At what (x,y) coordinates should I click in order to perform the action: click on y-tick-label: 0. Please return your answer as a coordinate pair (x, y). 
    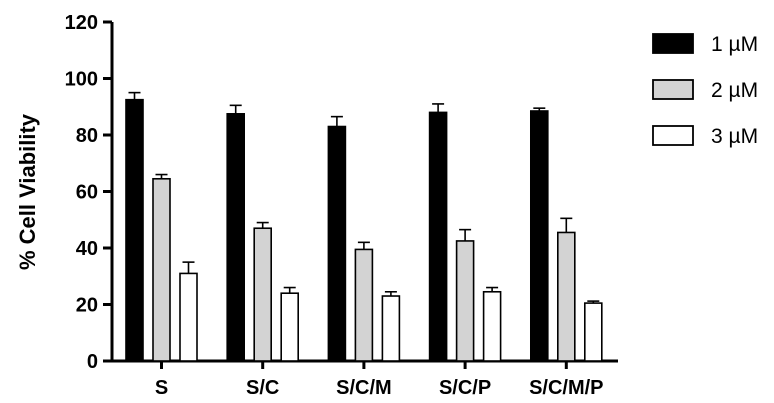
    Looking at the image, I should click on (92, 362).